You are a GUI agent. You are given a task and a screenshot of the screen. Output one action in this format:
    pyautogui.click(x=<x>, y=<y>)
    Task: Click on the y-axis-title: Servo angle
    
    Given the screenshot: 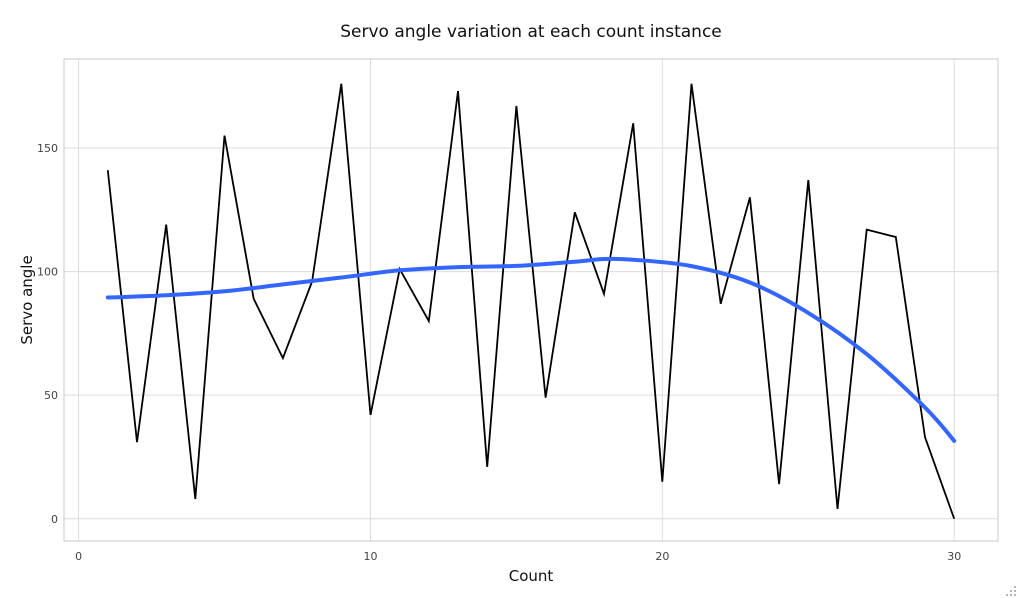 What is the action you would take?
    pyautogui.click(x=27, y=299)
    